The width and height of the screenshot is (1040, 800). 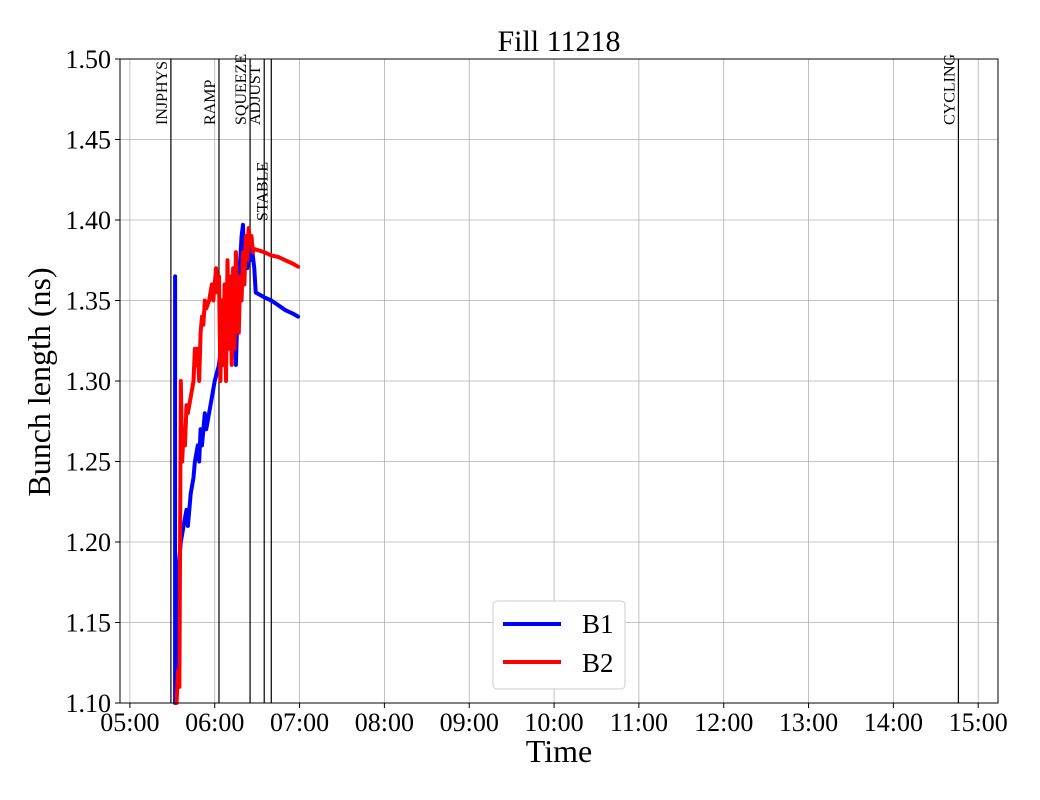 I want to click on y-axis-label: Bunch length (ns), so click(x=39, y=381).